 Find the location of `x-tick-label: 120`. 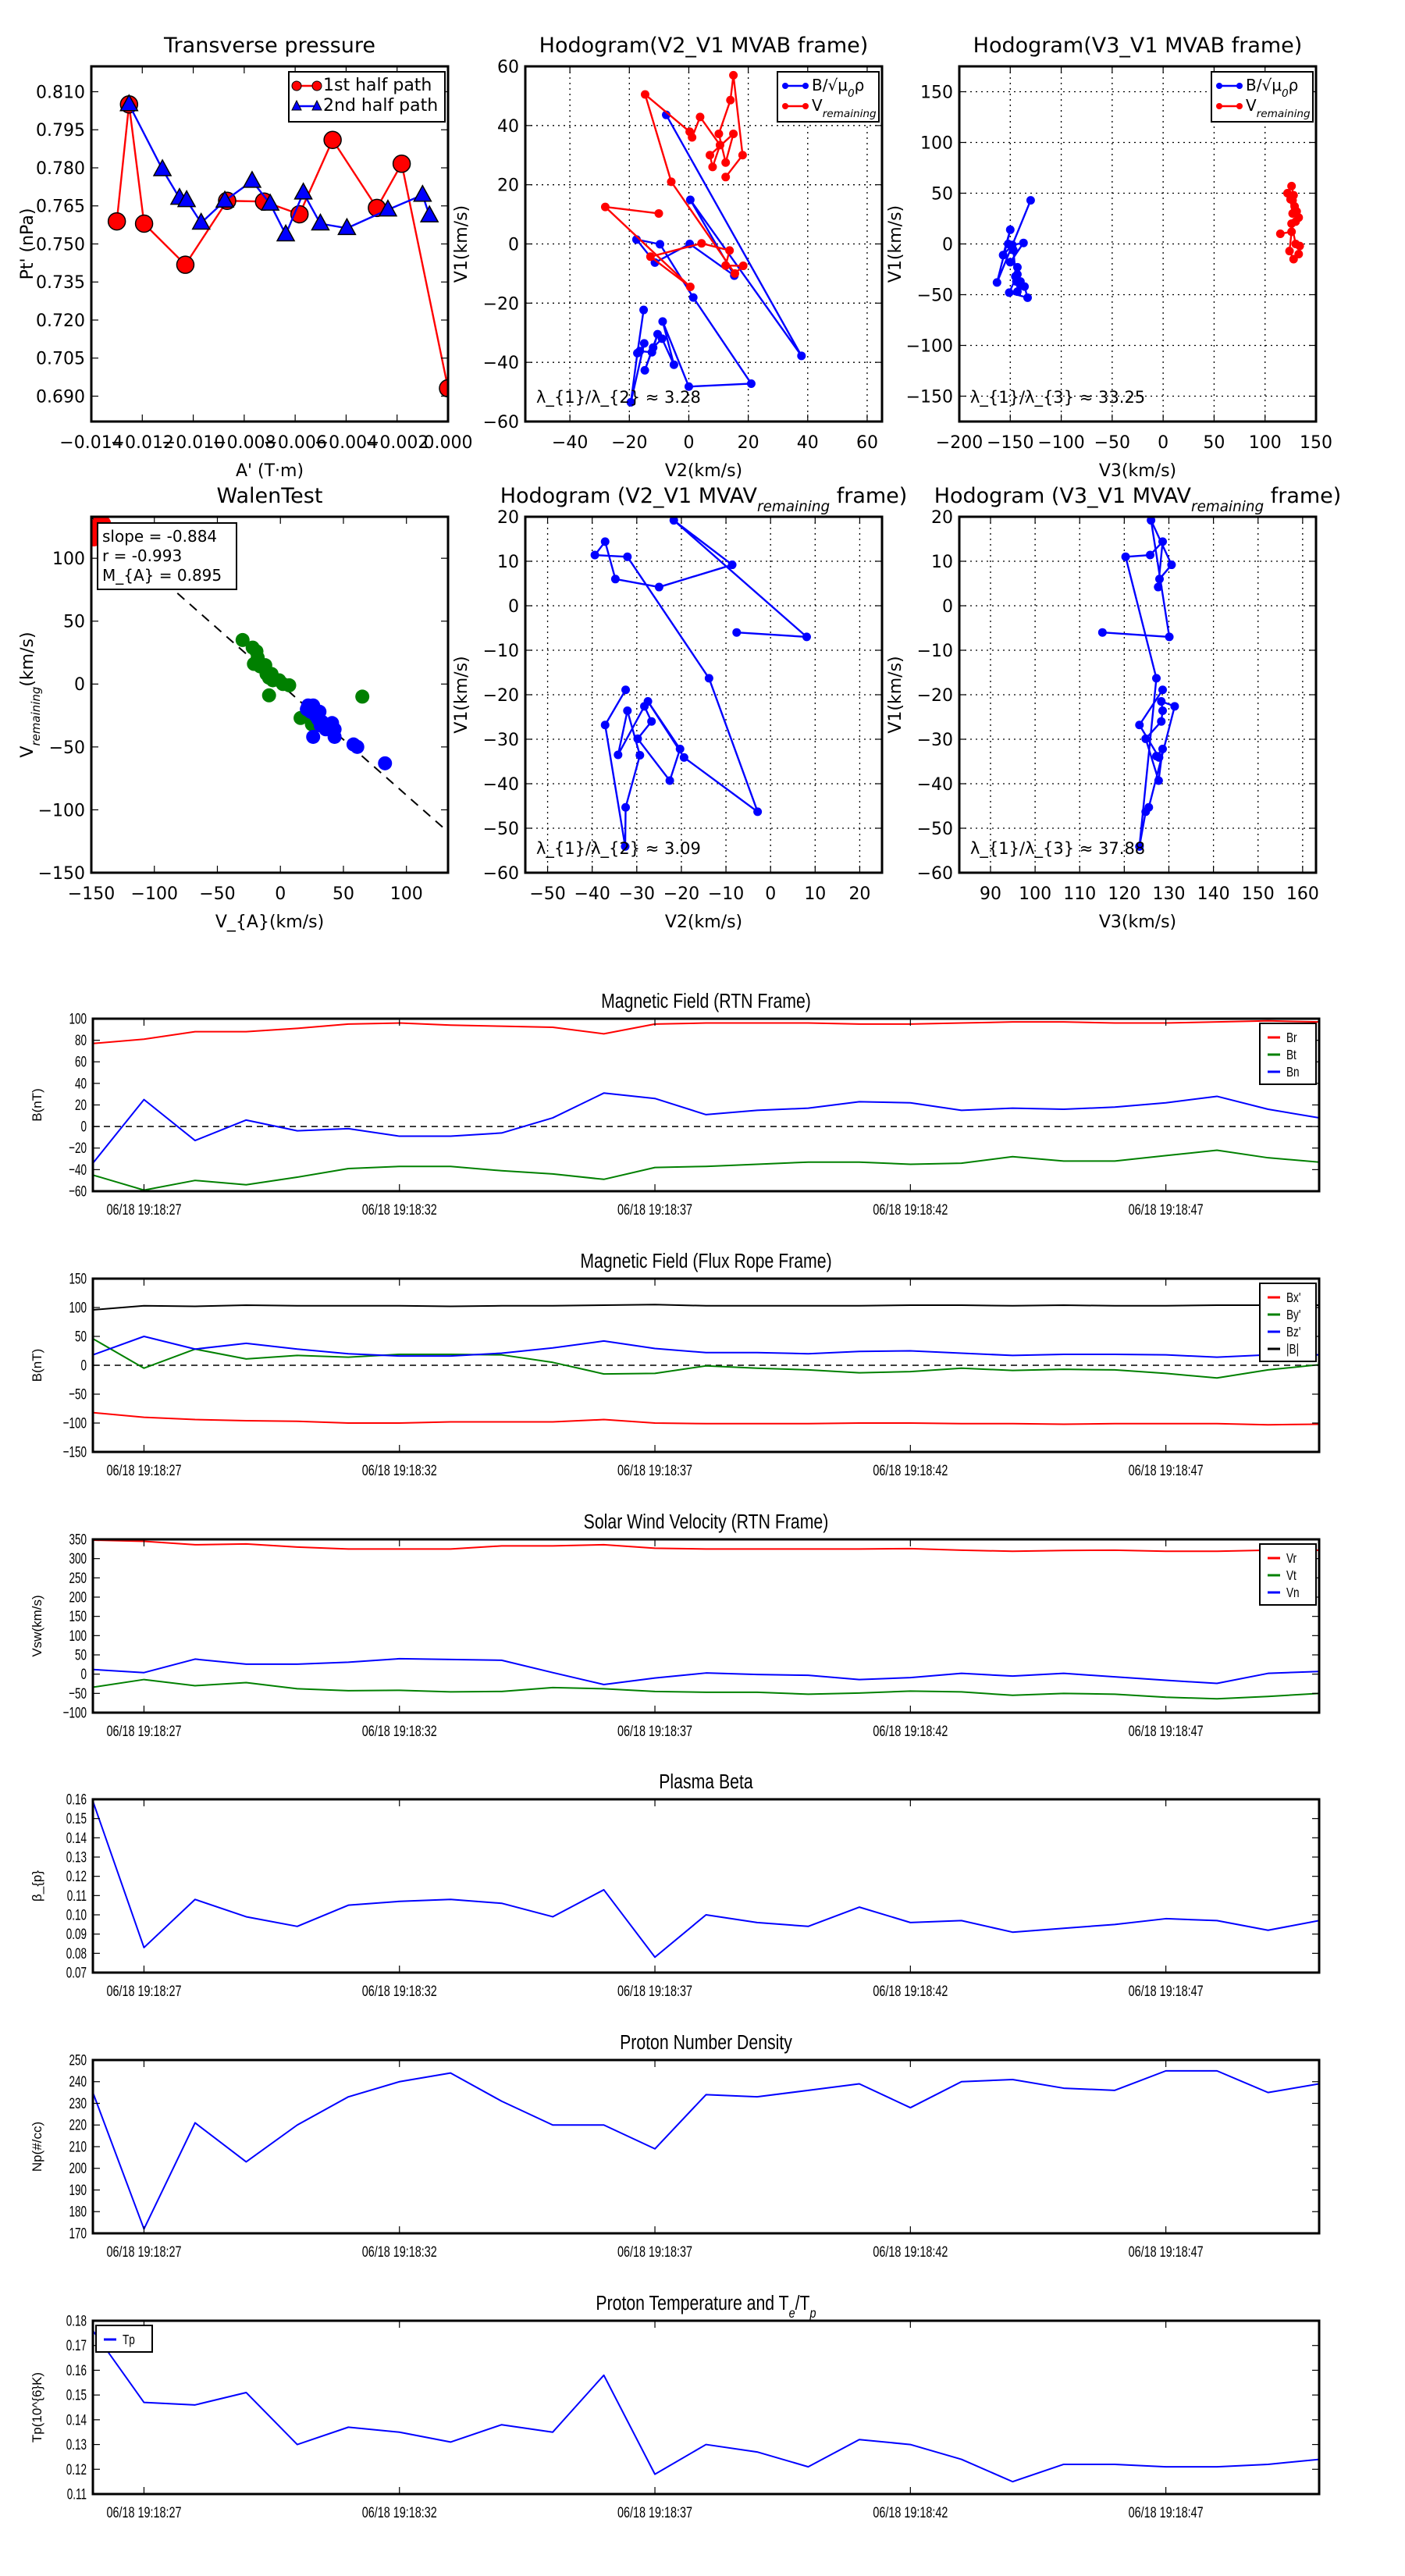

x-tick-label: 120 is located at coordinates (1124, 894).